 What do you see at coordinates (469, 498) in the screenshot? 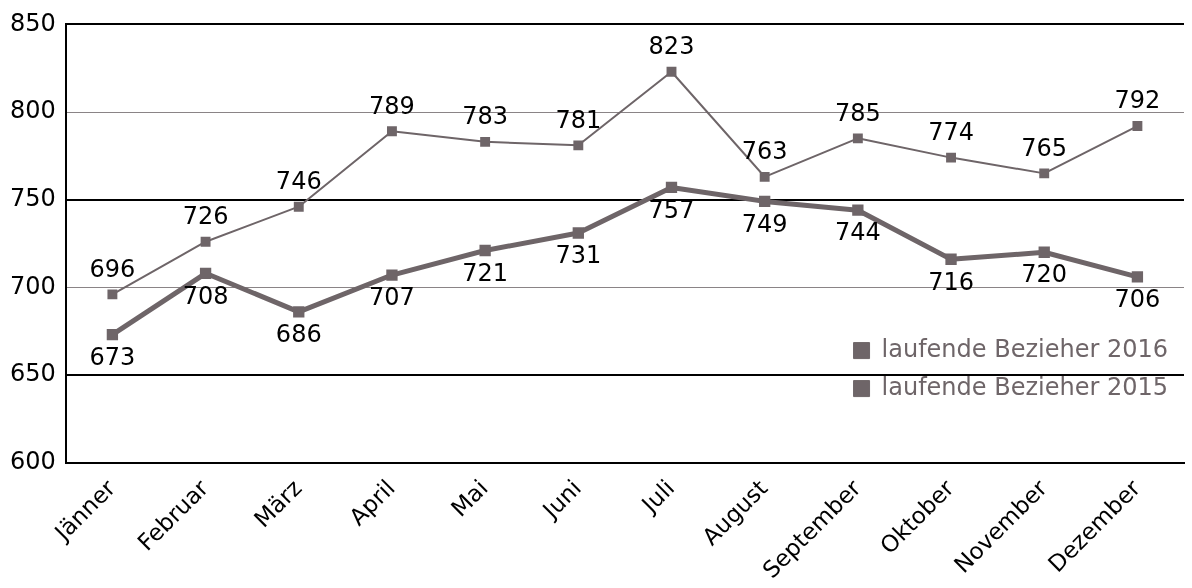
I see `x-tick-label: Mai` at bounding box center [469, 498].